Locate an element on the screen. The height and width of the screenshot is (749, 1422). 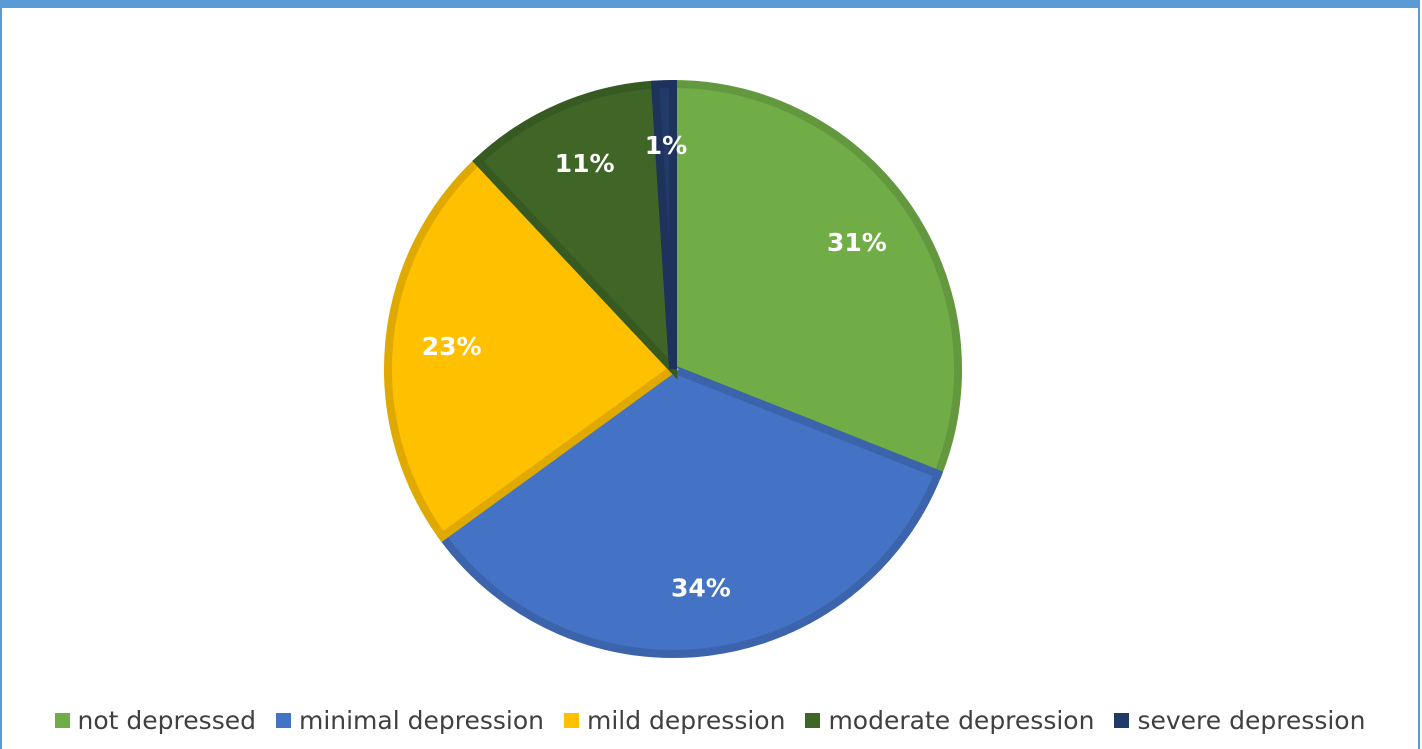
data-label-not-depressed: 31% is located at coordinates (857, 242).